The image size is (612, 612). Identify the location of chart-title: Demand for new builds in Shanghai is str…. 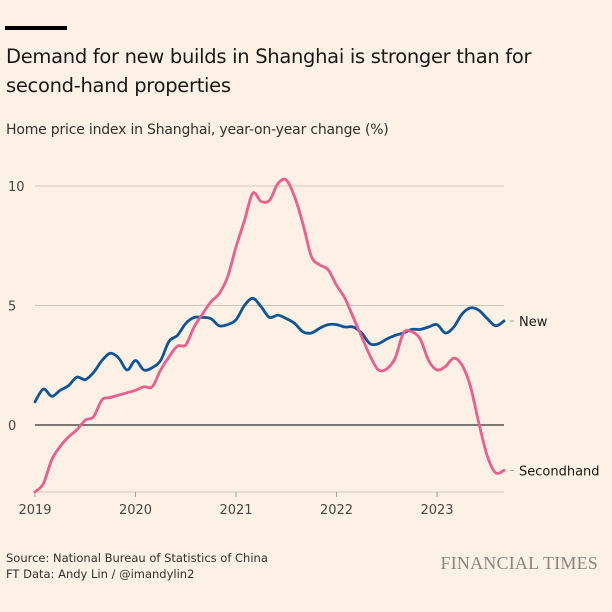
(269, 71).